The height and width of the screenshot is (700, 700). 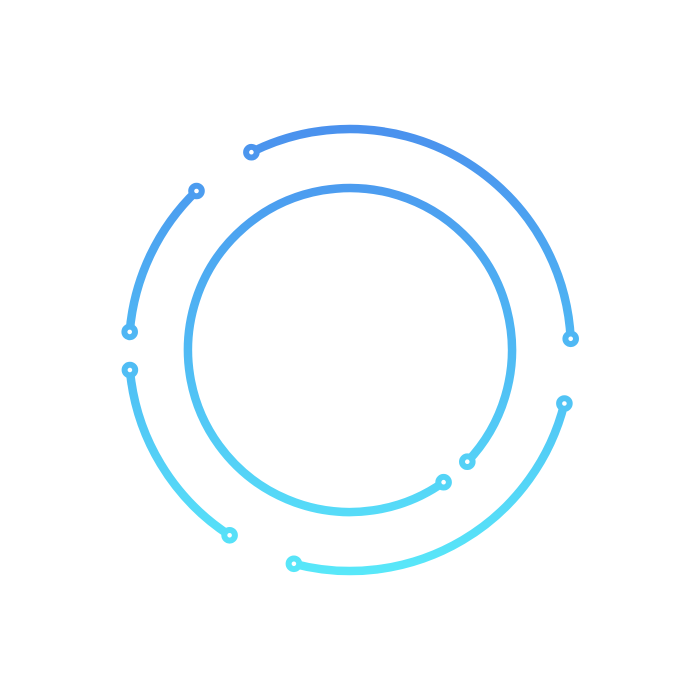 What do you see at coordinates (163, 261) in the screenshot?
I see `outer-arc-upper-left` at bounding box center [163, 261].